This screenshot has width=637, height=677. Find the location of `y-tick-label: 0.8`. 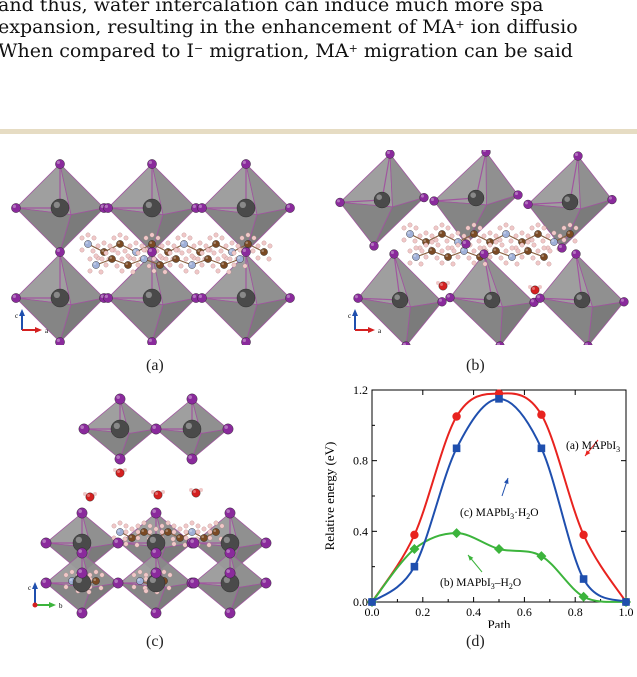

y-tick-label: 0.8 is located at coordinates (360, 461).